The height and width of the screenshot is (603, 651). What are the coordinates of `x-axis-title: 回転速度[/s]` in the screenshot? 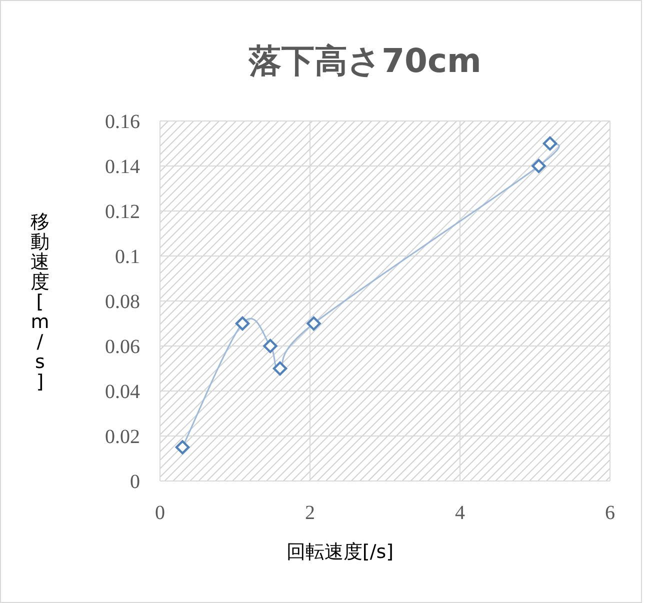 It's located at (340, 552).